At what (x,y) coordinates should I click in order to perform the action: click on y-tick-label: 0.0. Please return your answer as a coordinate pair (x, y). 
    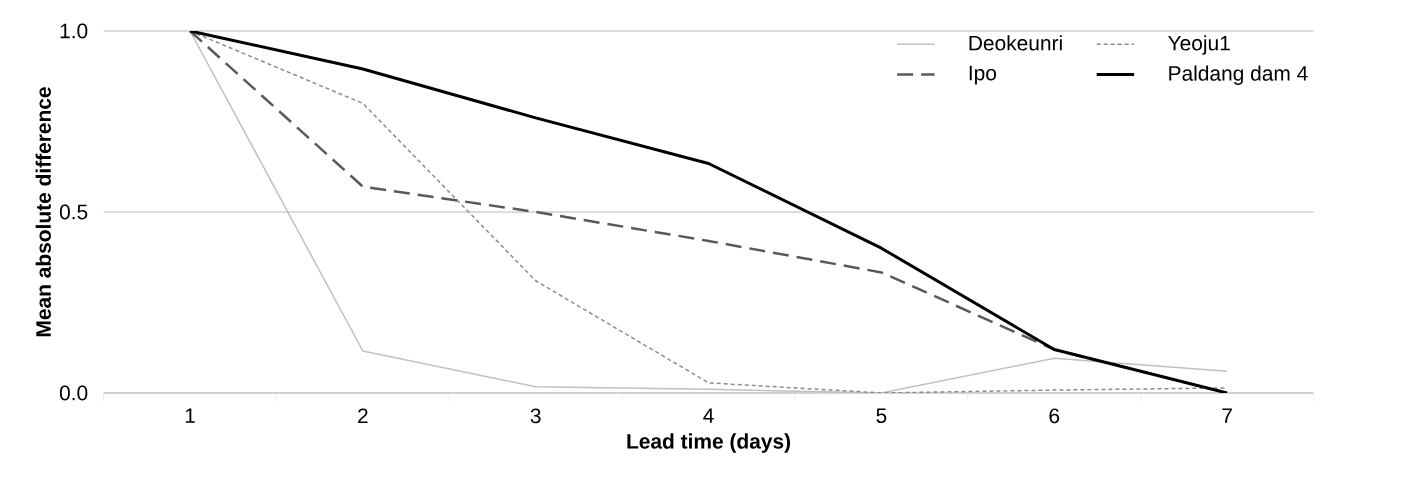
    Looking at the image, I should click on (73, 393).